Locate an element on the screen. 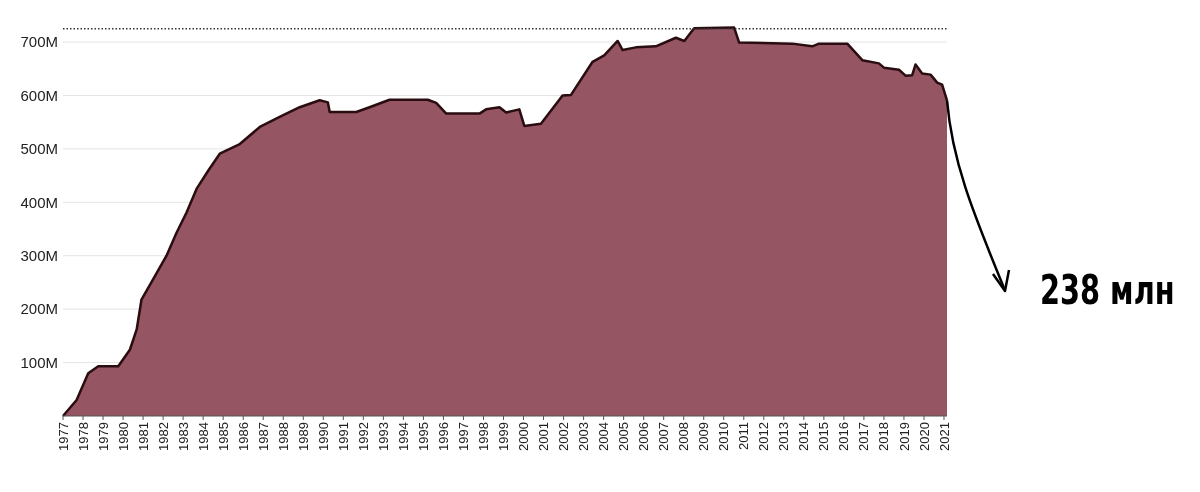 This screenshot has height=492, width=1200. x-tick-label: 2020 is located at coordinates (924, 436).